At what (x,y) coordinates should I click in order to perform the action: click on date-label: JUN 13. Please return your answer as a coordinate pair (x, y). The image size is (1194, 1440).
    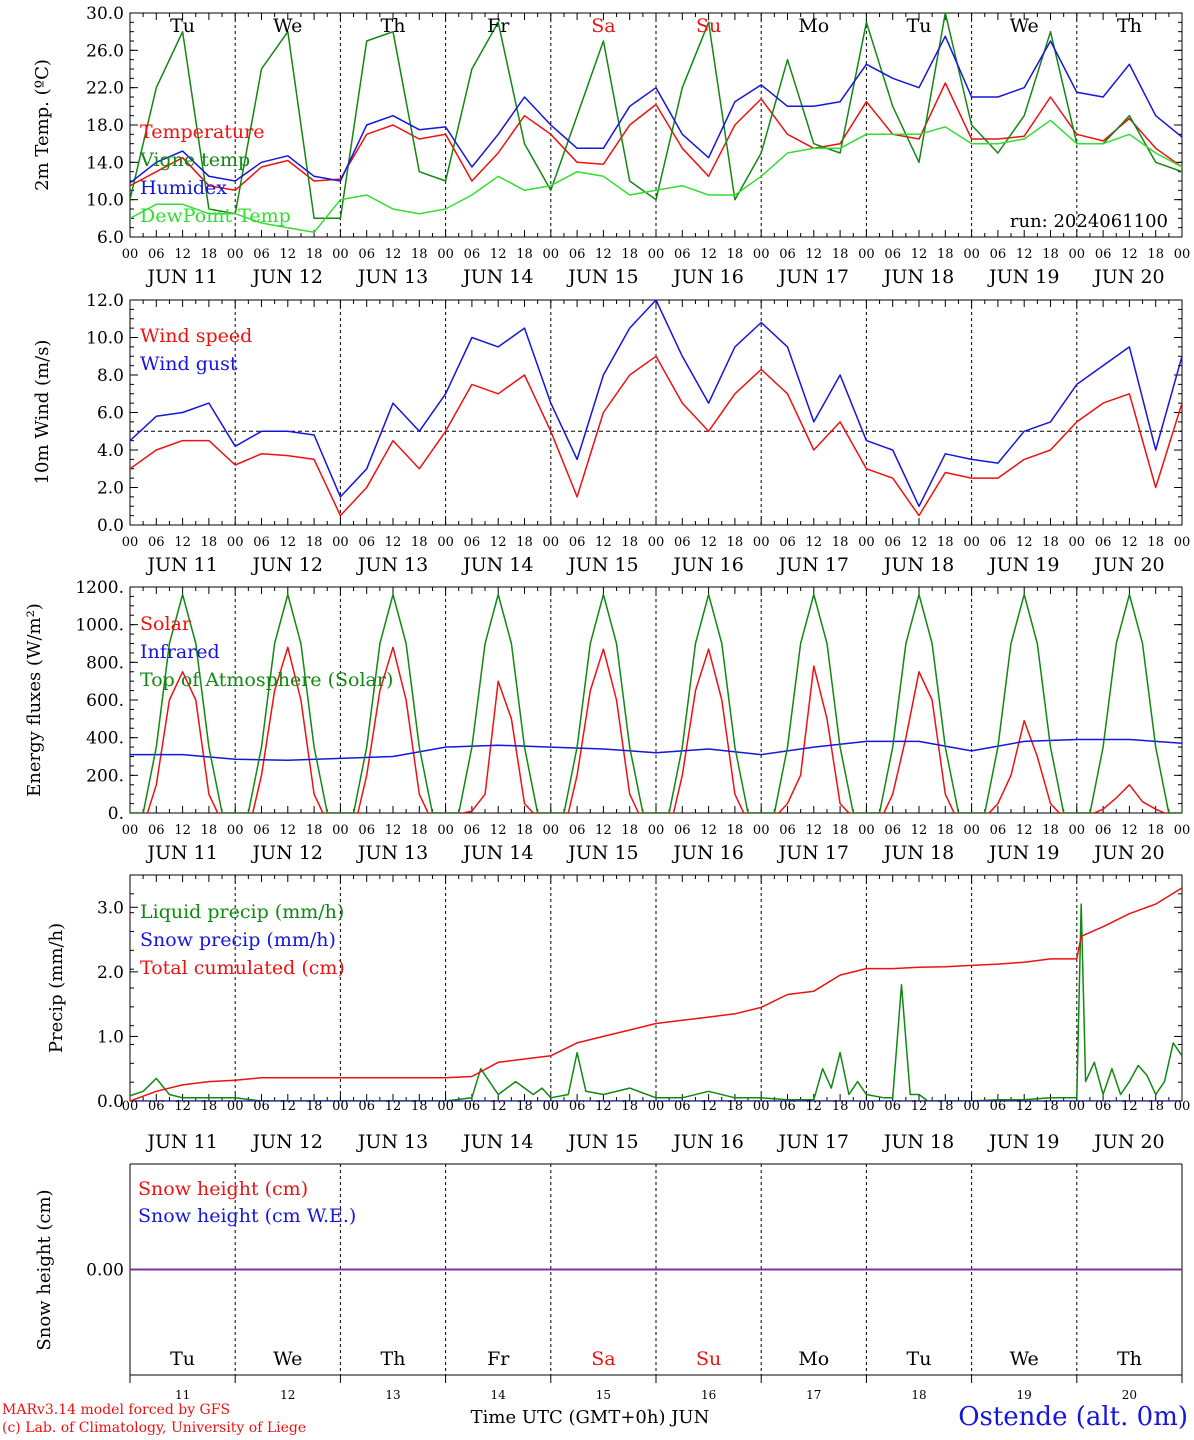
    Looking at the image, I should click on (392, 277).